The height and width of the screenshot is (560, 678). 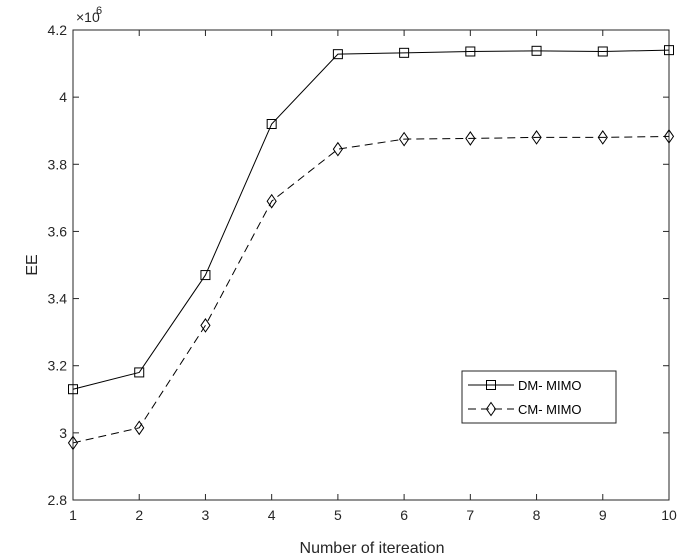 What do you see at coordinates (603, 515) in the screenshot?
I see `x-tick-label: 9` at bounding box center [603, 515].